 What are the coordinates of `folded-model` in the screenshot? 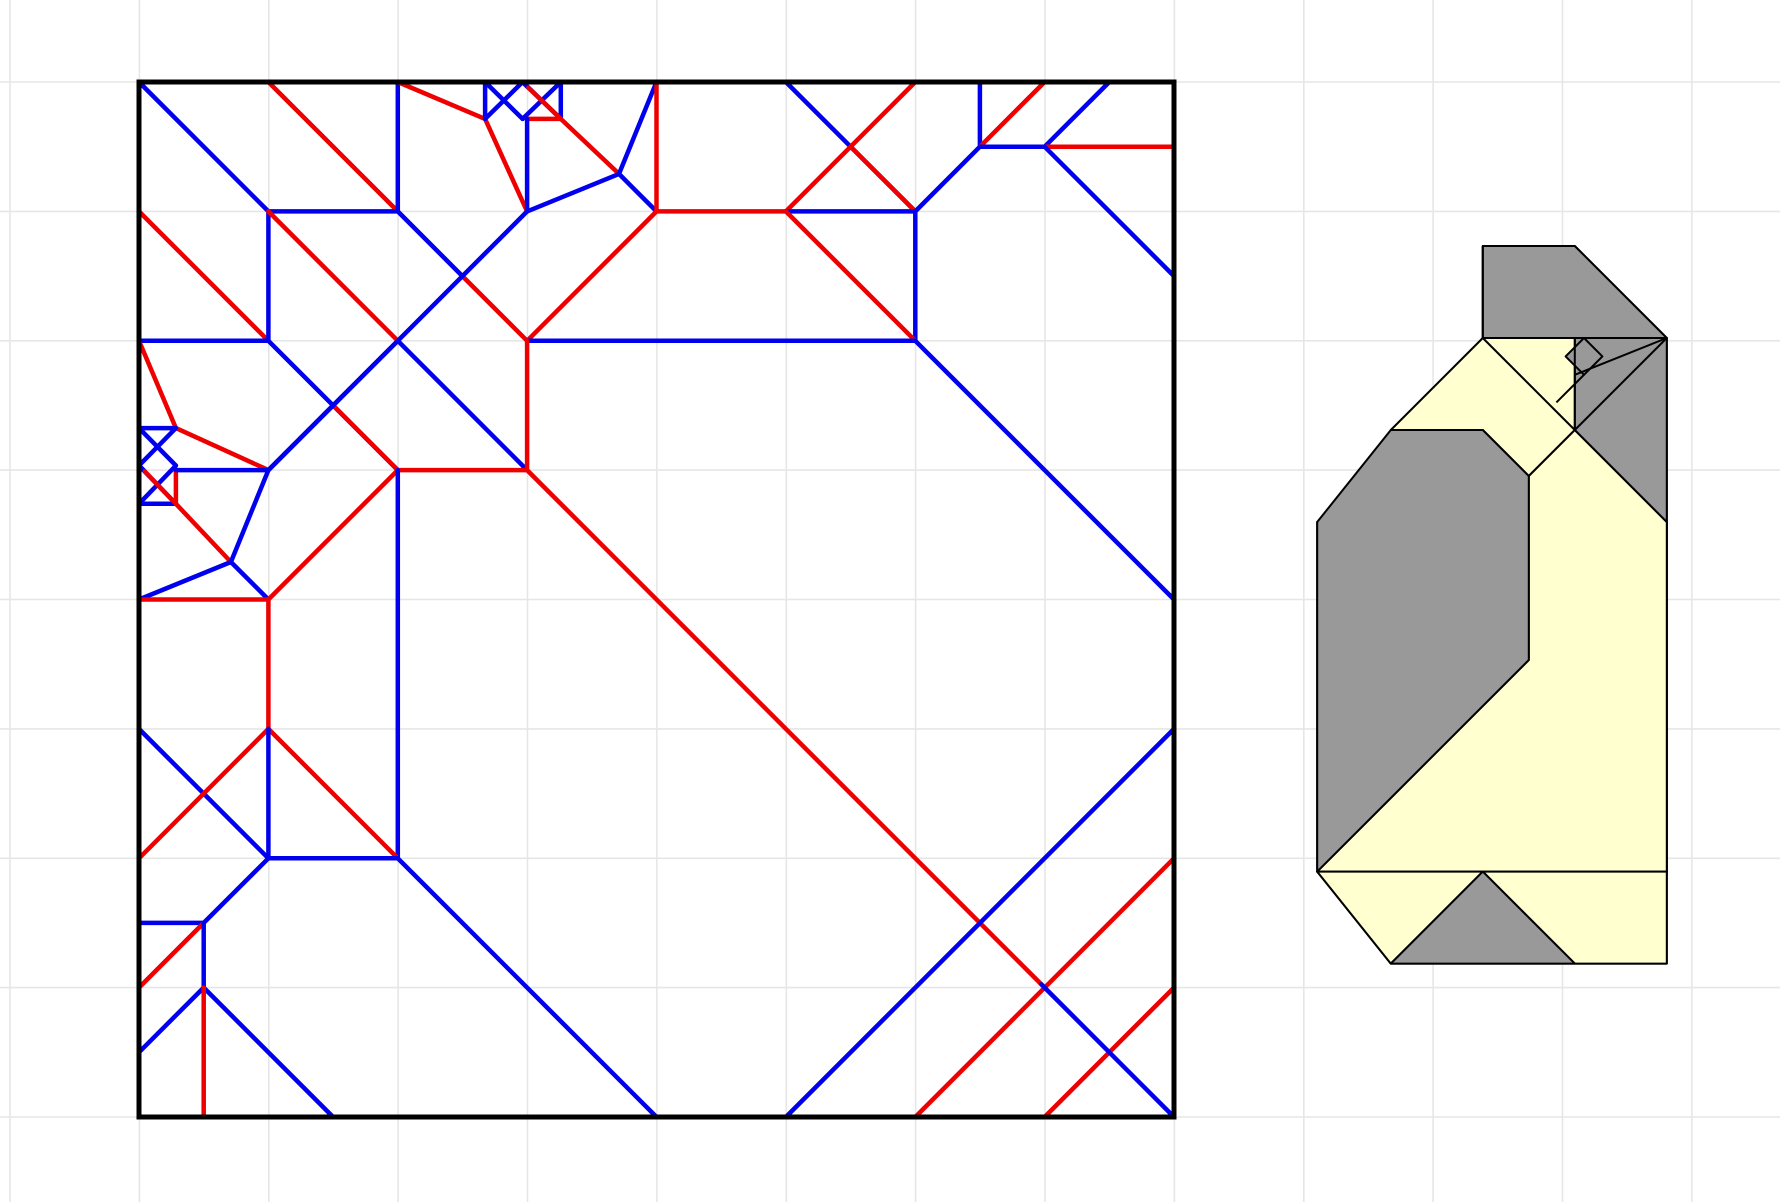 It's located at (1492, 605).